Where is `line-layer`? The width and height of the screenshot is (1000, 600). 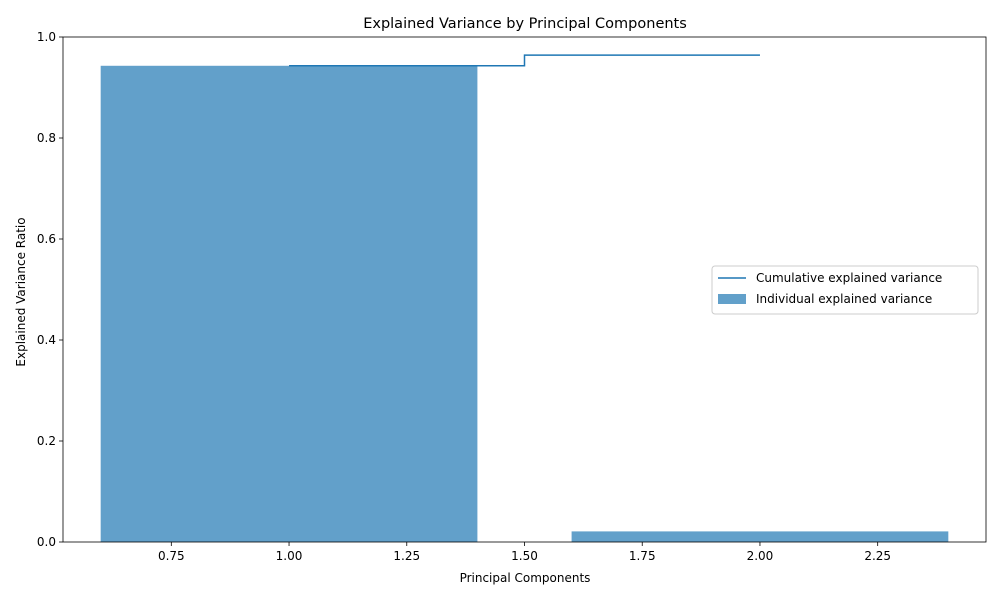 line-layer is located at coordinates (524, 60).